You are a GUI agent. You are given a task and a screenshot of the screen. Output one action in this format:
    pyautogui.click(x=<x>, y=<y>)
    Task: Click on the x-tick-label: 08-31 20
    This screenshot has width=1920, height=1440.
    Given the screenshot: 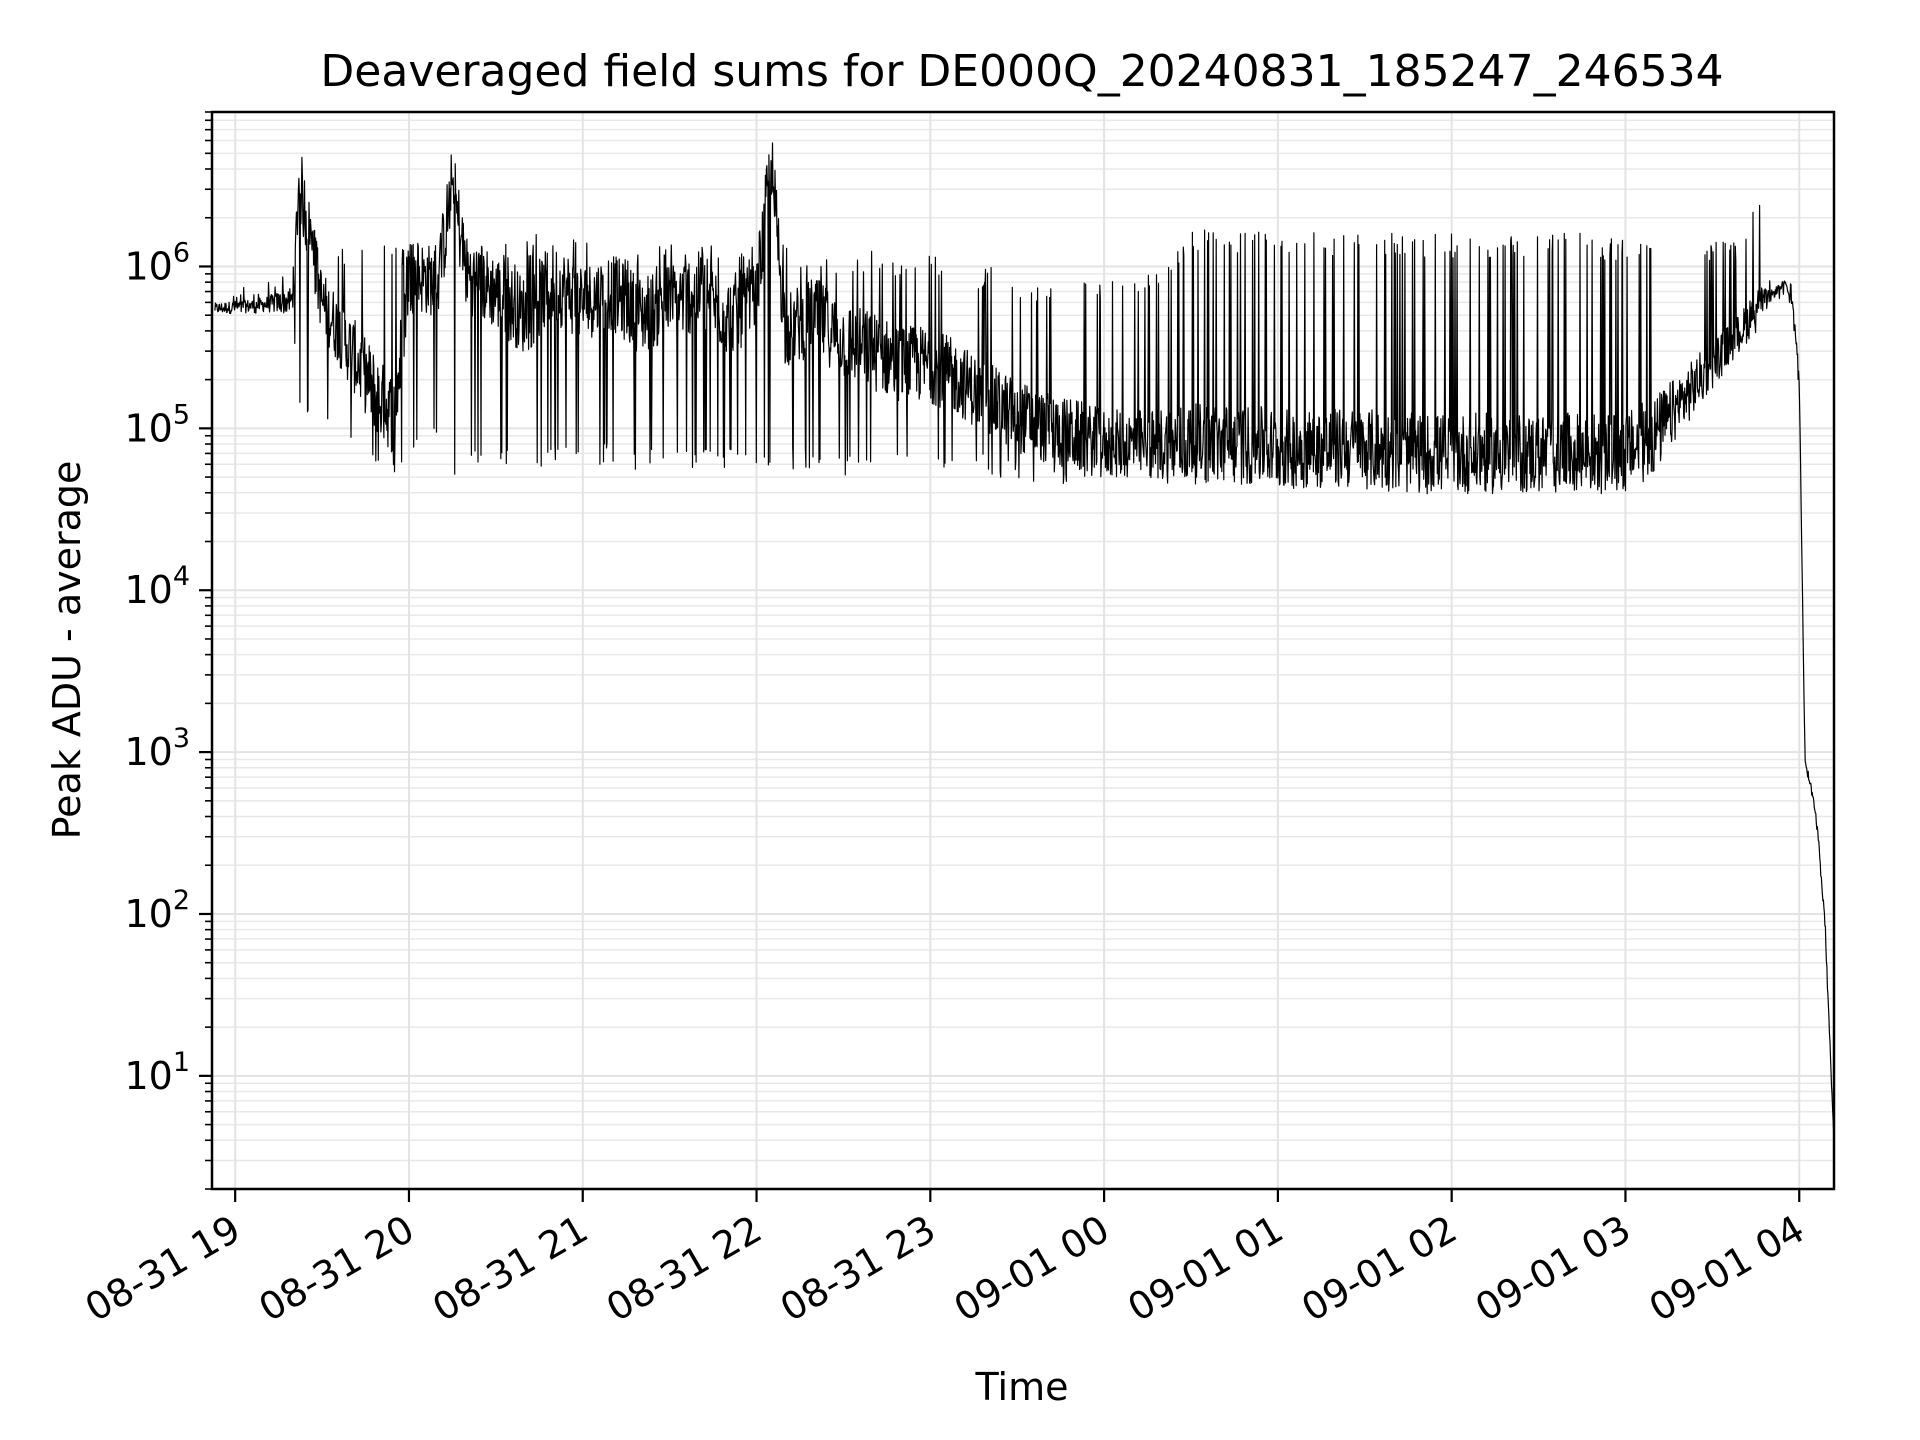 What is the action you would take?
    pyautogui.click(x=336, y=1269)
    